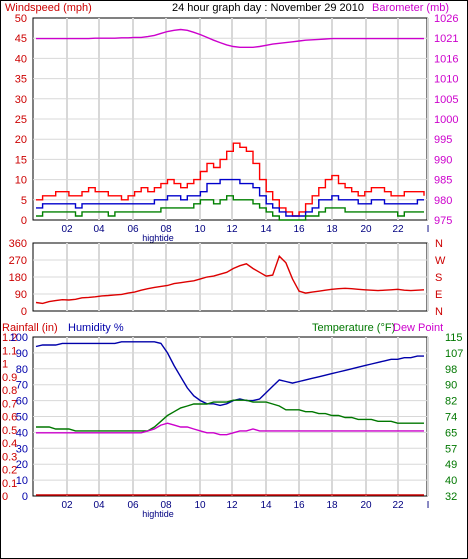 Image resolution: width=468 pixels, height=559 pixels. Describe the element at coordinates (9, 391) in the screenshot. I see `rainfall-ytick-label: 0.8` at that location.